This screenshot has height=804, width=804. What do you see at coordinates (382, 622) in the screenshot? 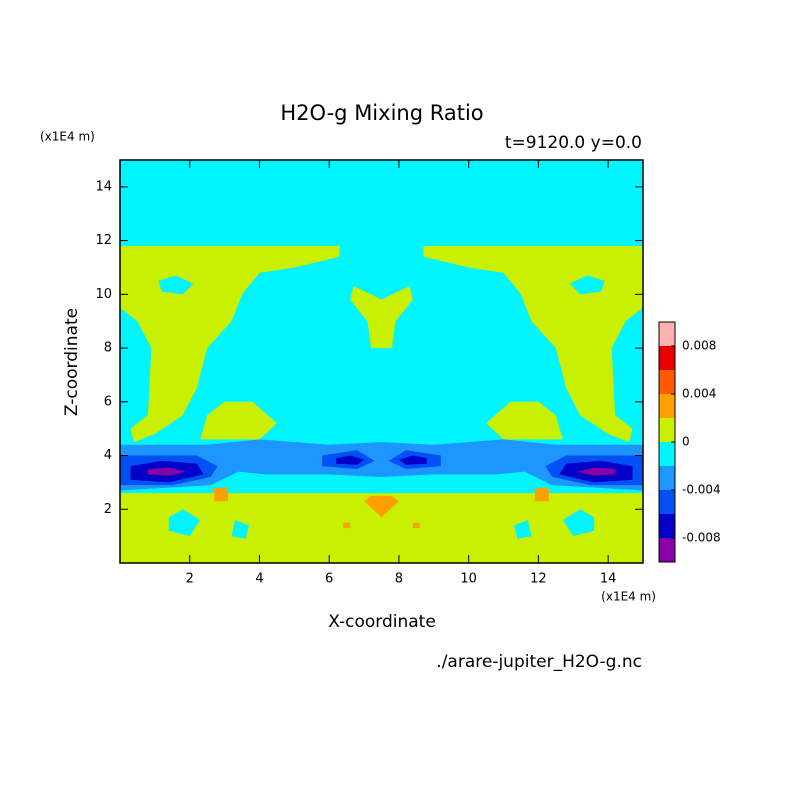
I see `x-axis-label: X-coordinate` at bounding box center [382, 622].